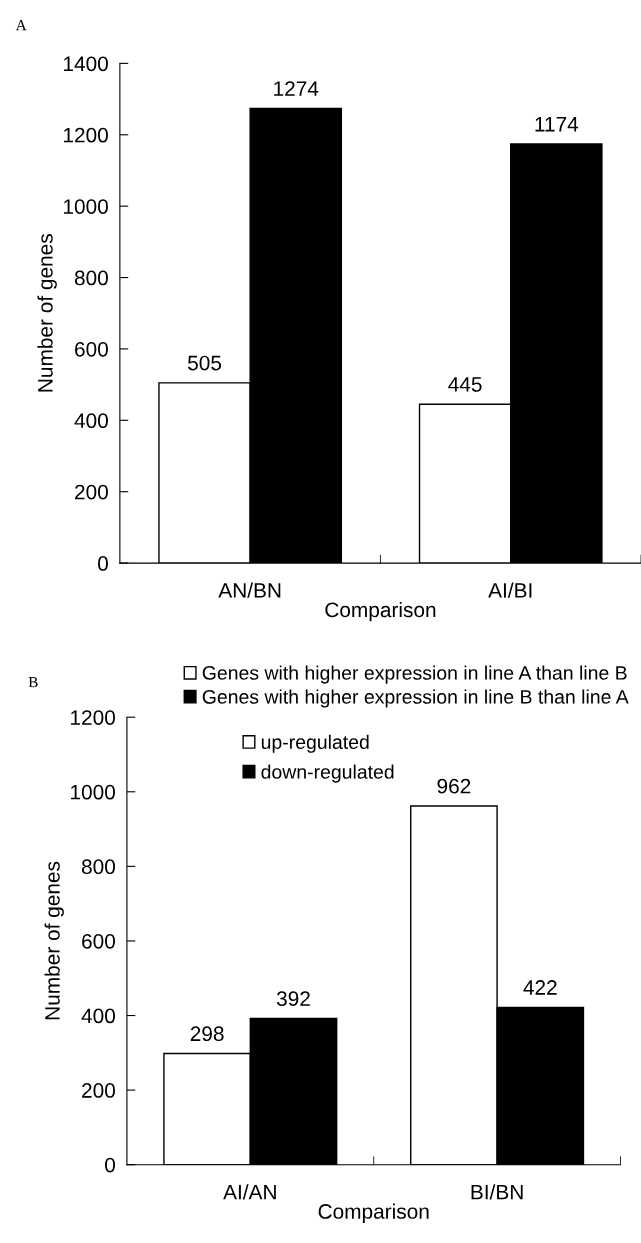 This screenshot has height=1243, width=641. Describe the element at coordinates (33, 682) in the screenshot. I see `chart-title: B` at that location.